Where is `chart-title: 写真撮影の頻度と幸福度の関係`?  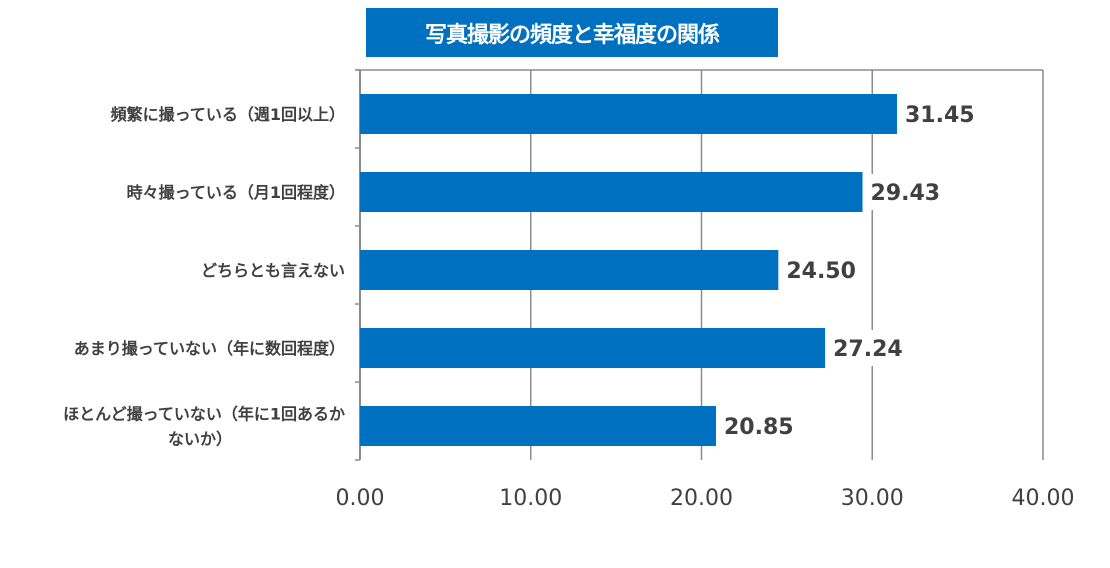 chart-title: 写真撮影の頻度と幸福度の関係 is located at coordinates (572, 32).